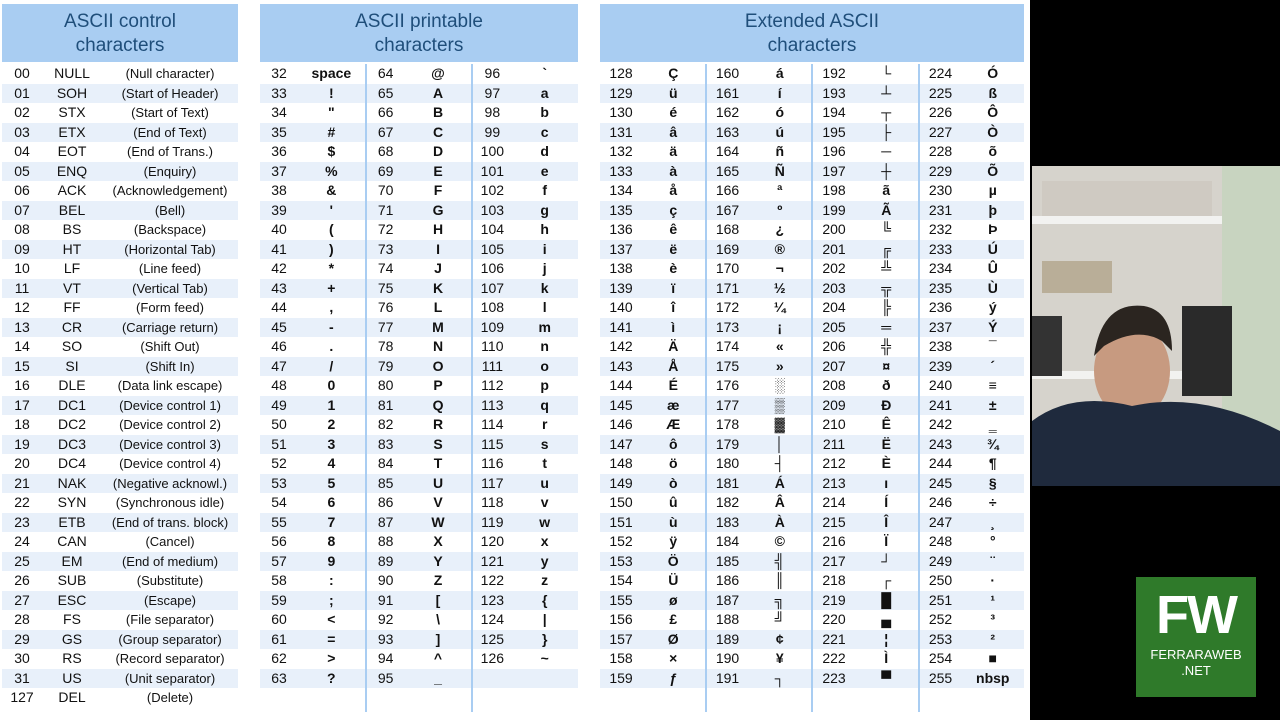 The image size is (1280, 720). Describe the element at coordinates (544, 326) in the screenshot. I see `char-glyph: m` at that location.